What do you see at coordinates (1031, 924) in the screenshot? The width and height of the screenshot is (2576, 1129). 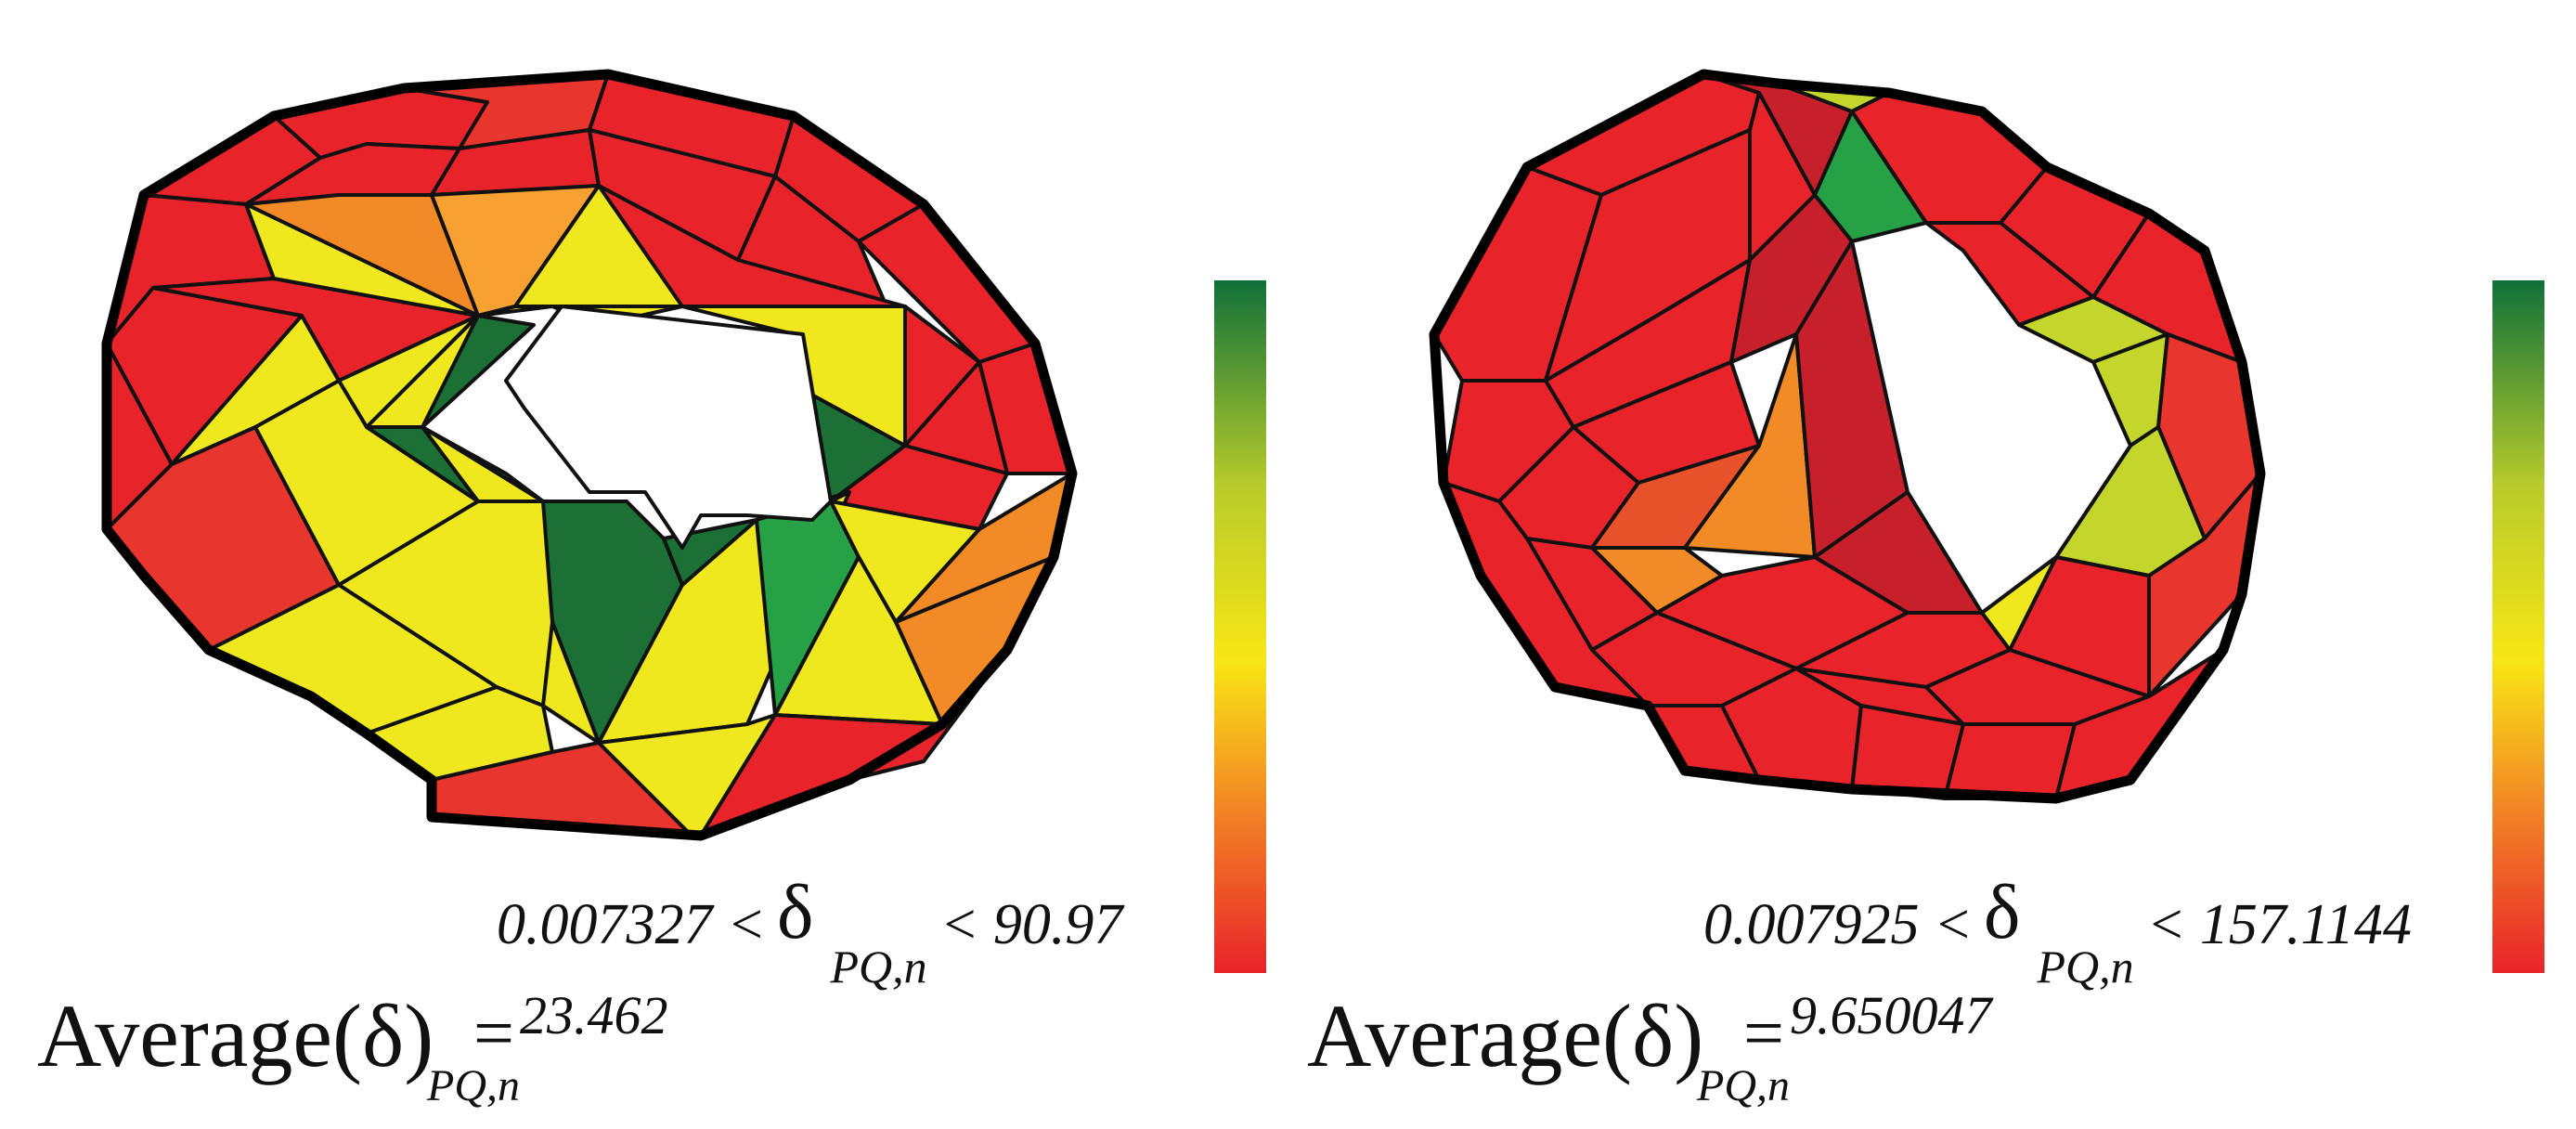 I see `range-max: < 90.97` at bounding box center [1031, 924].